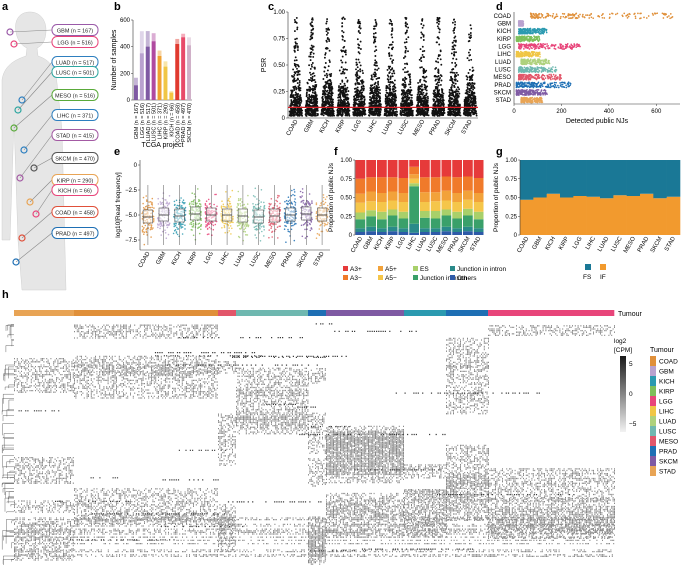 This screenshot has height=565, width=685. Describe the element at coordinates (503, 17) in the screenshot. I see `y-tick-label: COAD` at that location.